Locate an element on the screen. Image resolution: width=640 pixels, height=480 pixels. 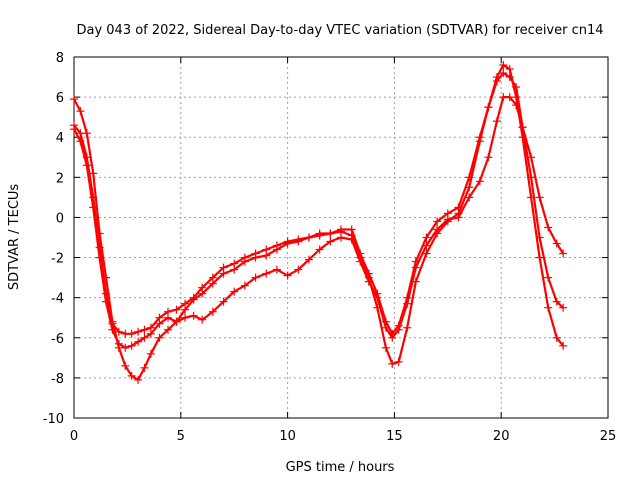
x-tick-label: 5 is located at coordinates (181, 436).